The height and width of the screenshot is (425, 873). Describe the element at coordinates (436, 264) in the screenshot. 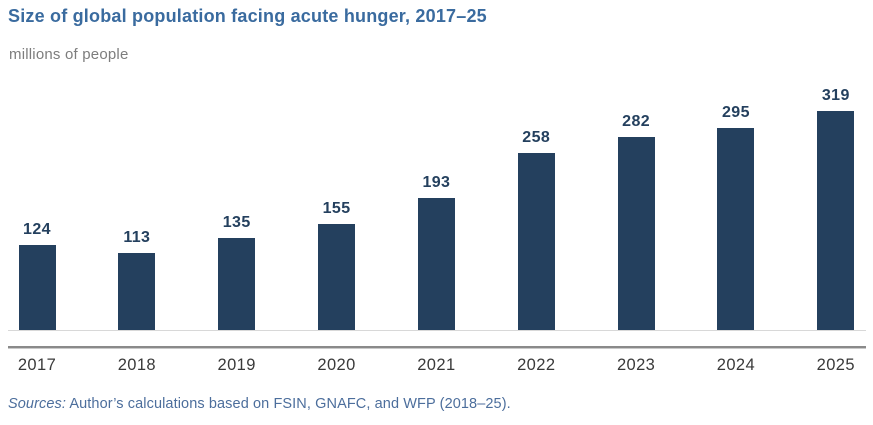

I see `bar-2021` at that location.